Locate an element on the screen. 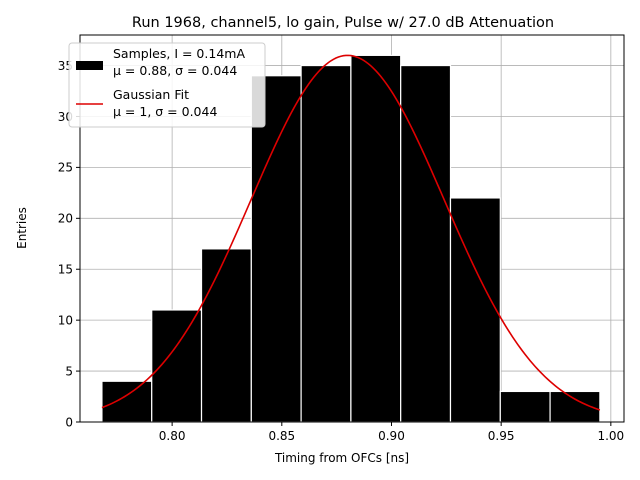  legend-box is located at coordinates (167, 85).